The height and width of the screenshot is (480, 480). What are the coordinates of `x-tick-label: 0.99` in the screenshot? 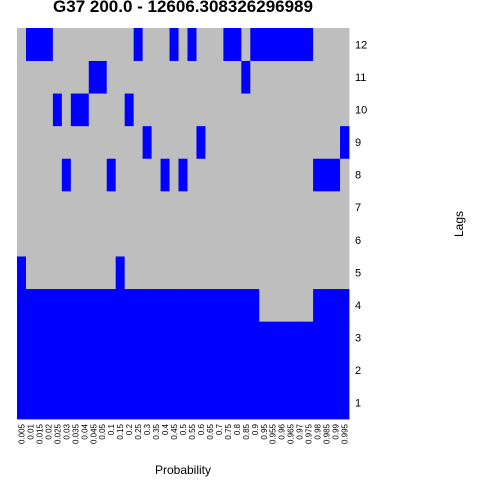 It's located at (336, 431).